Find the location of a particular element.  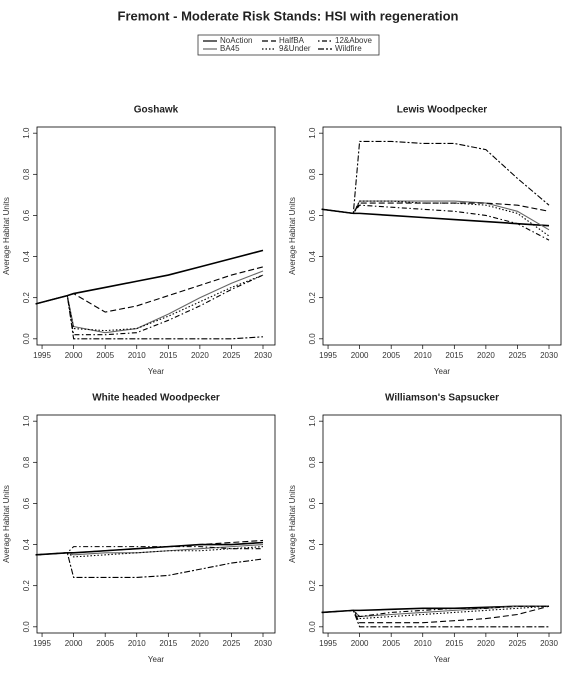

legend-box is located at coordinates (288, 45).